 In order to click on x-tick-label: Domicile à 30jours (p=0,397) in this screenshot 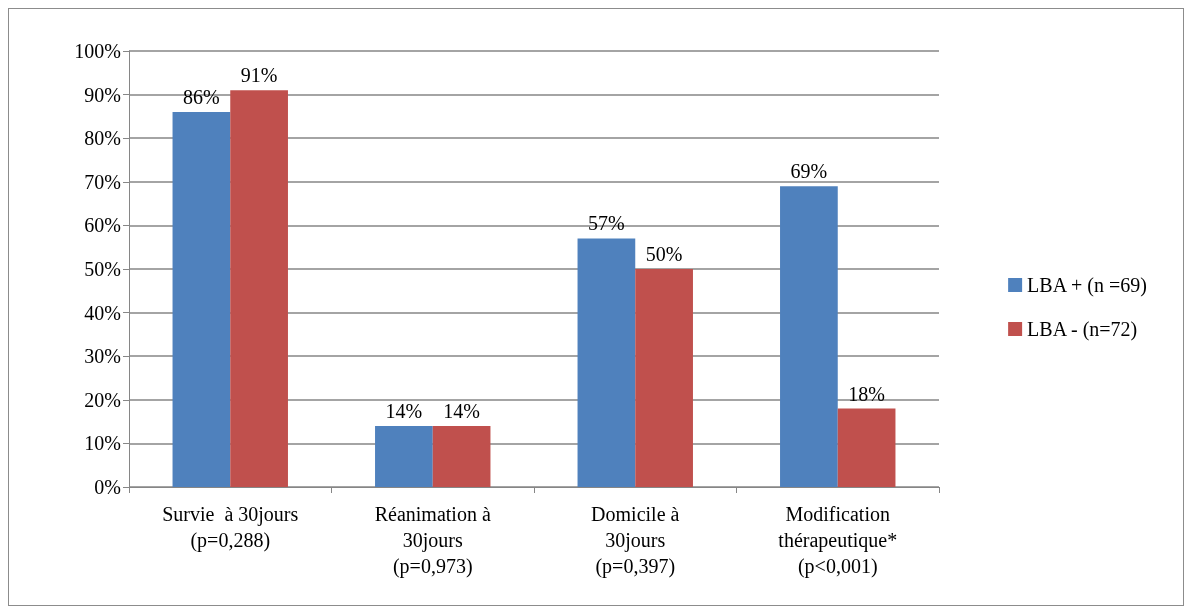, I will do `click(635, 540)`.